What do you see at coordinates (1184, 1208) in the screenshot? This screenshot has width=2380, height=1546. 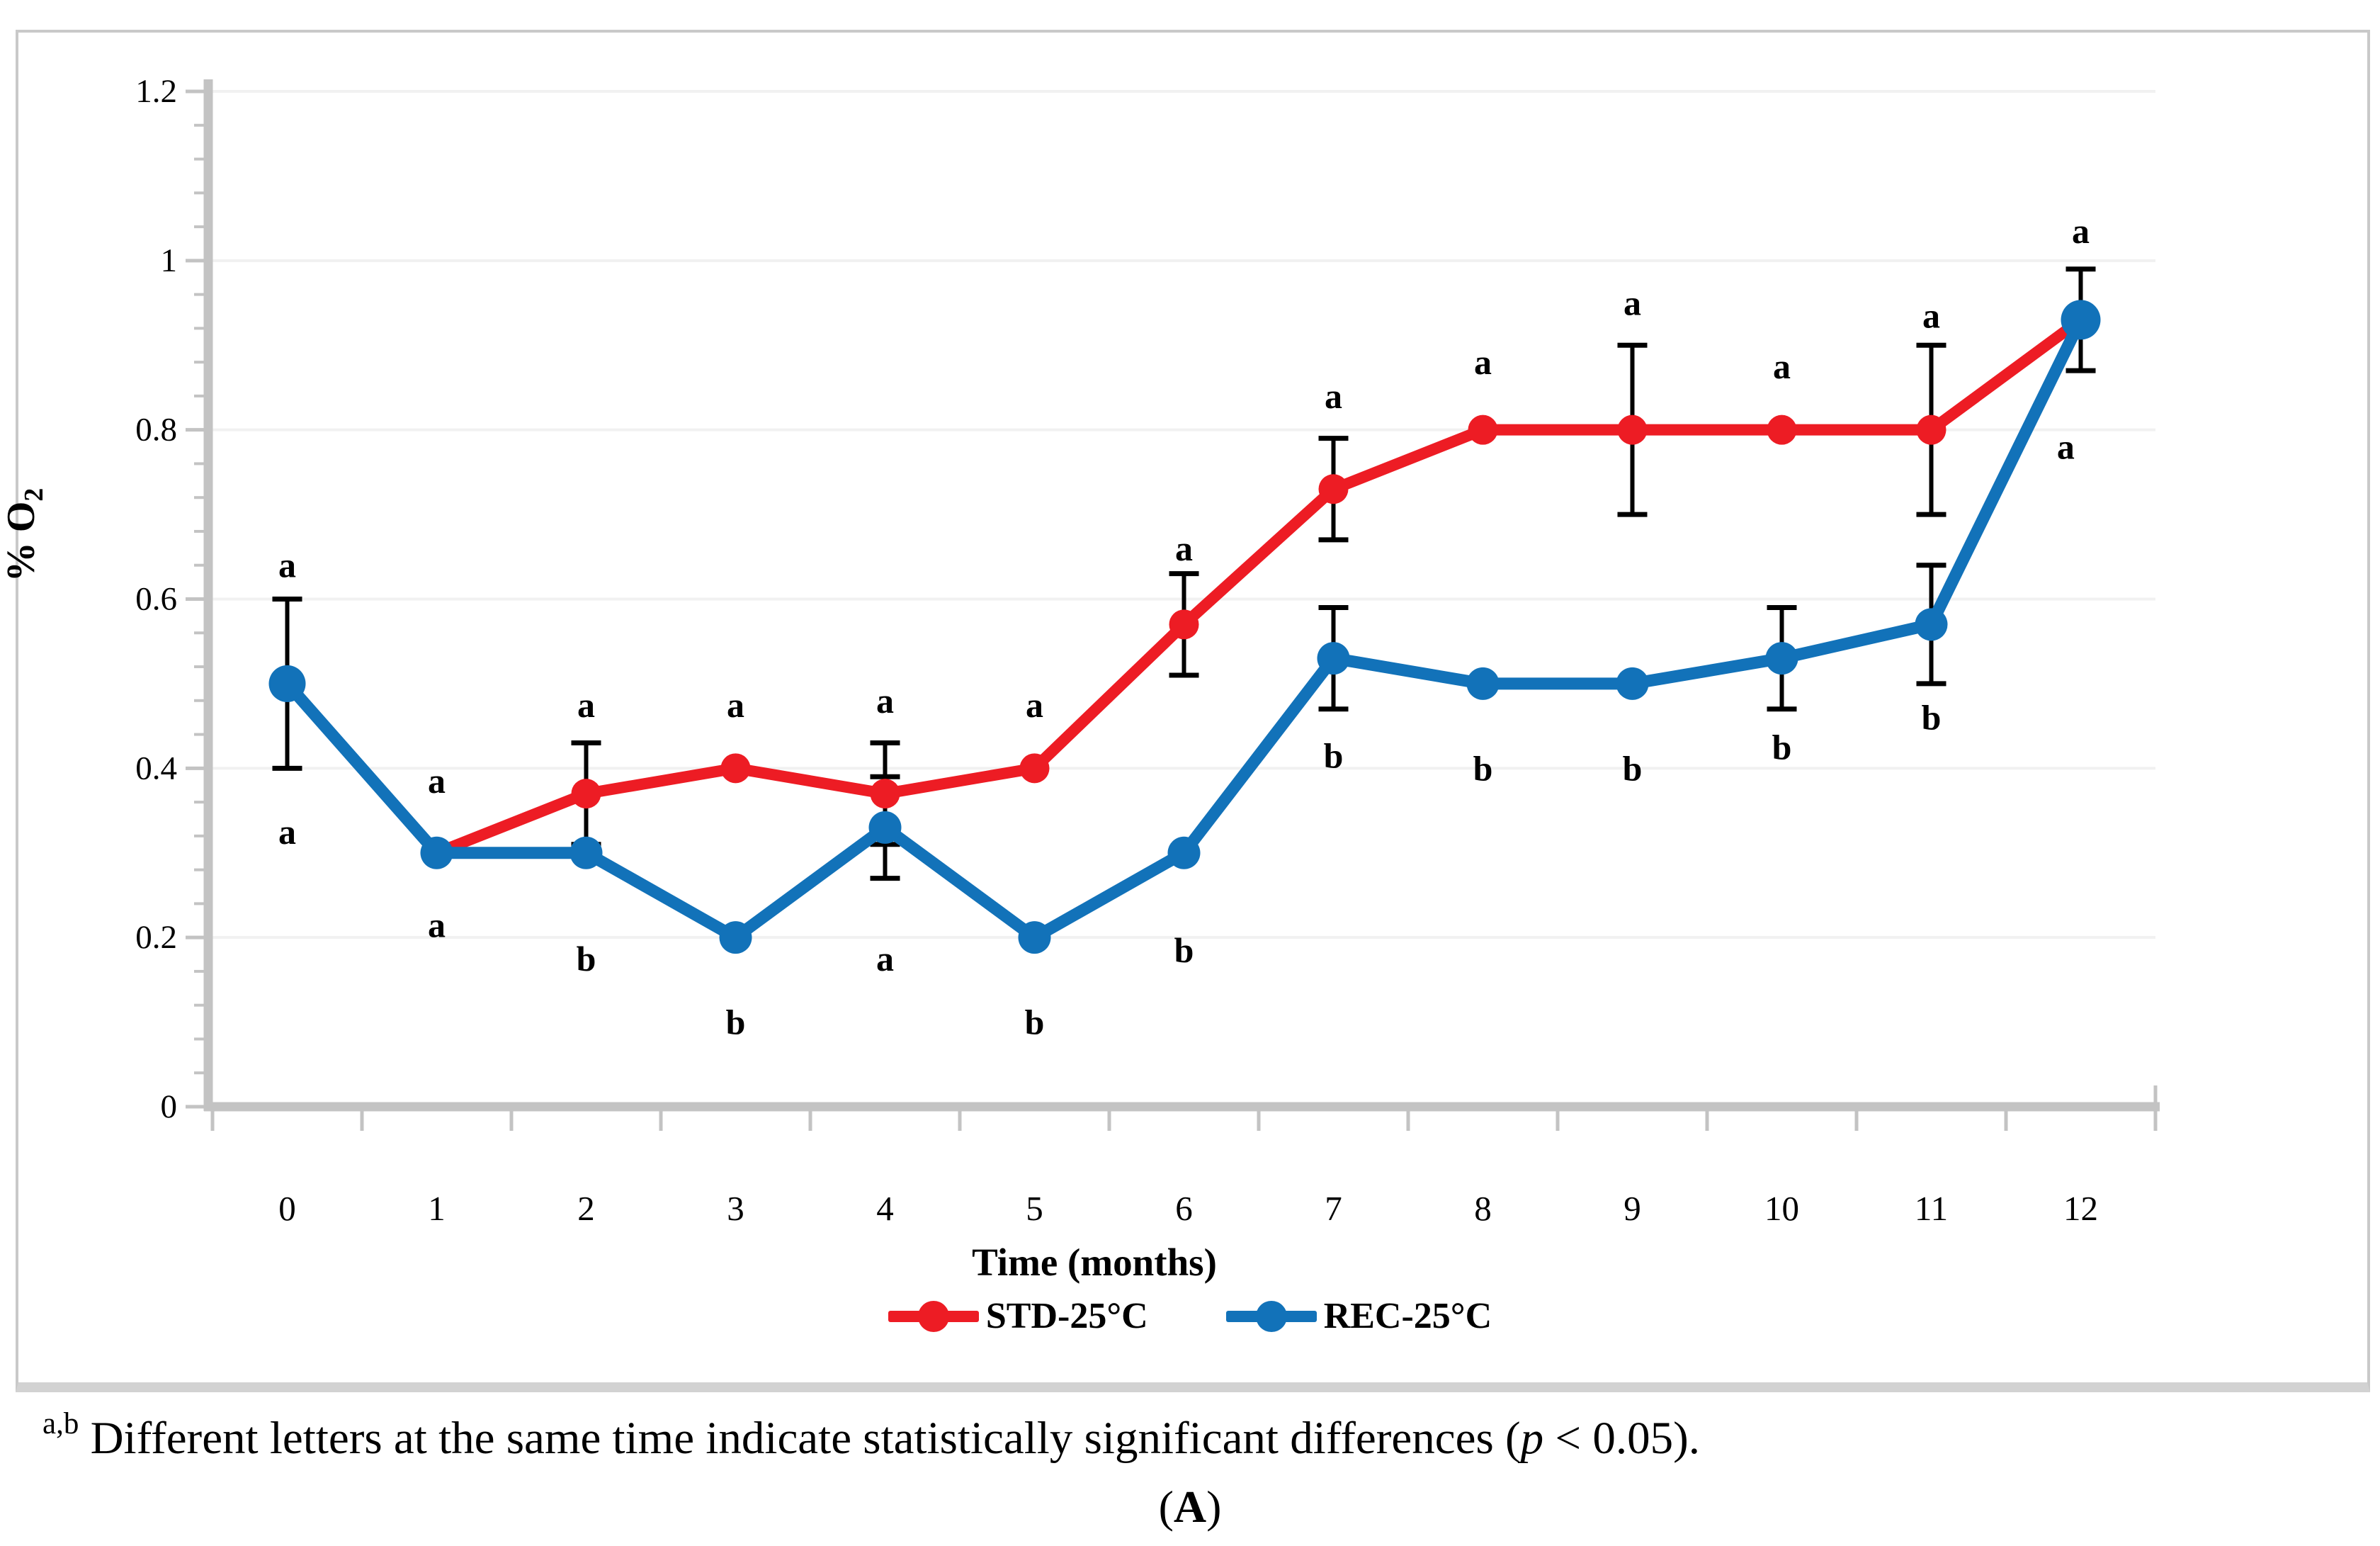 I see `svg-text: 6` at bounding box center [1184, 1208].